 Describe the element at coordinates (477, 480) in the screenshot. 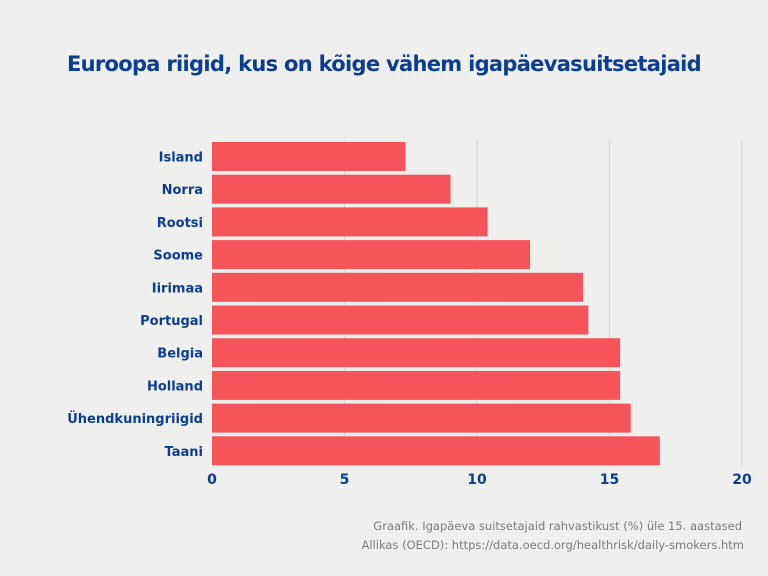

I see `x-tick-label-10: 10` at that location.